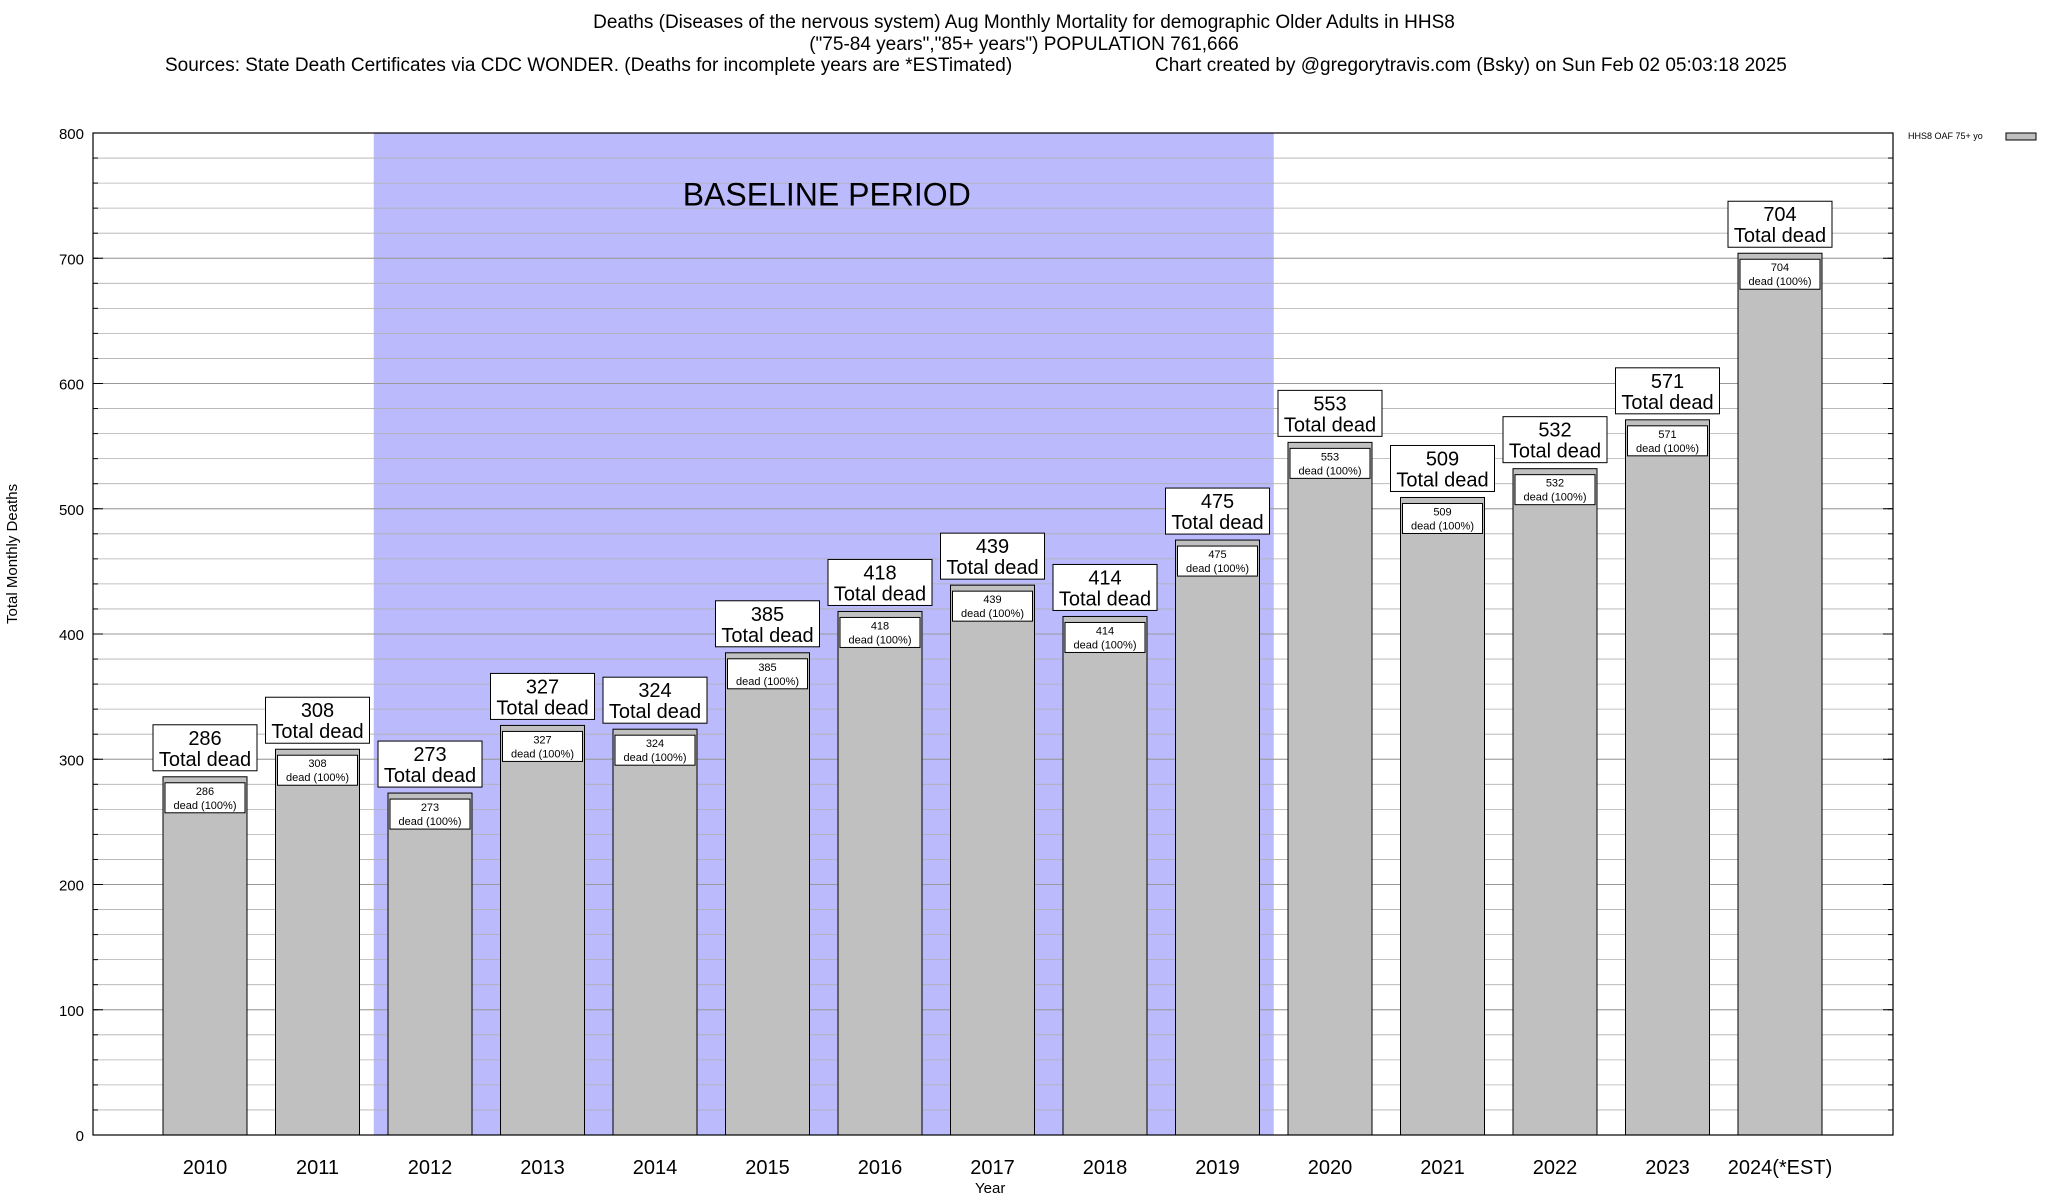  Describe the element at coordinates (1667, 1168) in the screenshot. I see `x-tick-label: 2023` at that location.